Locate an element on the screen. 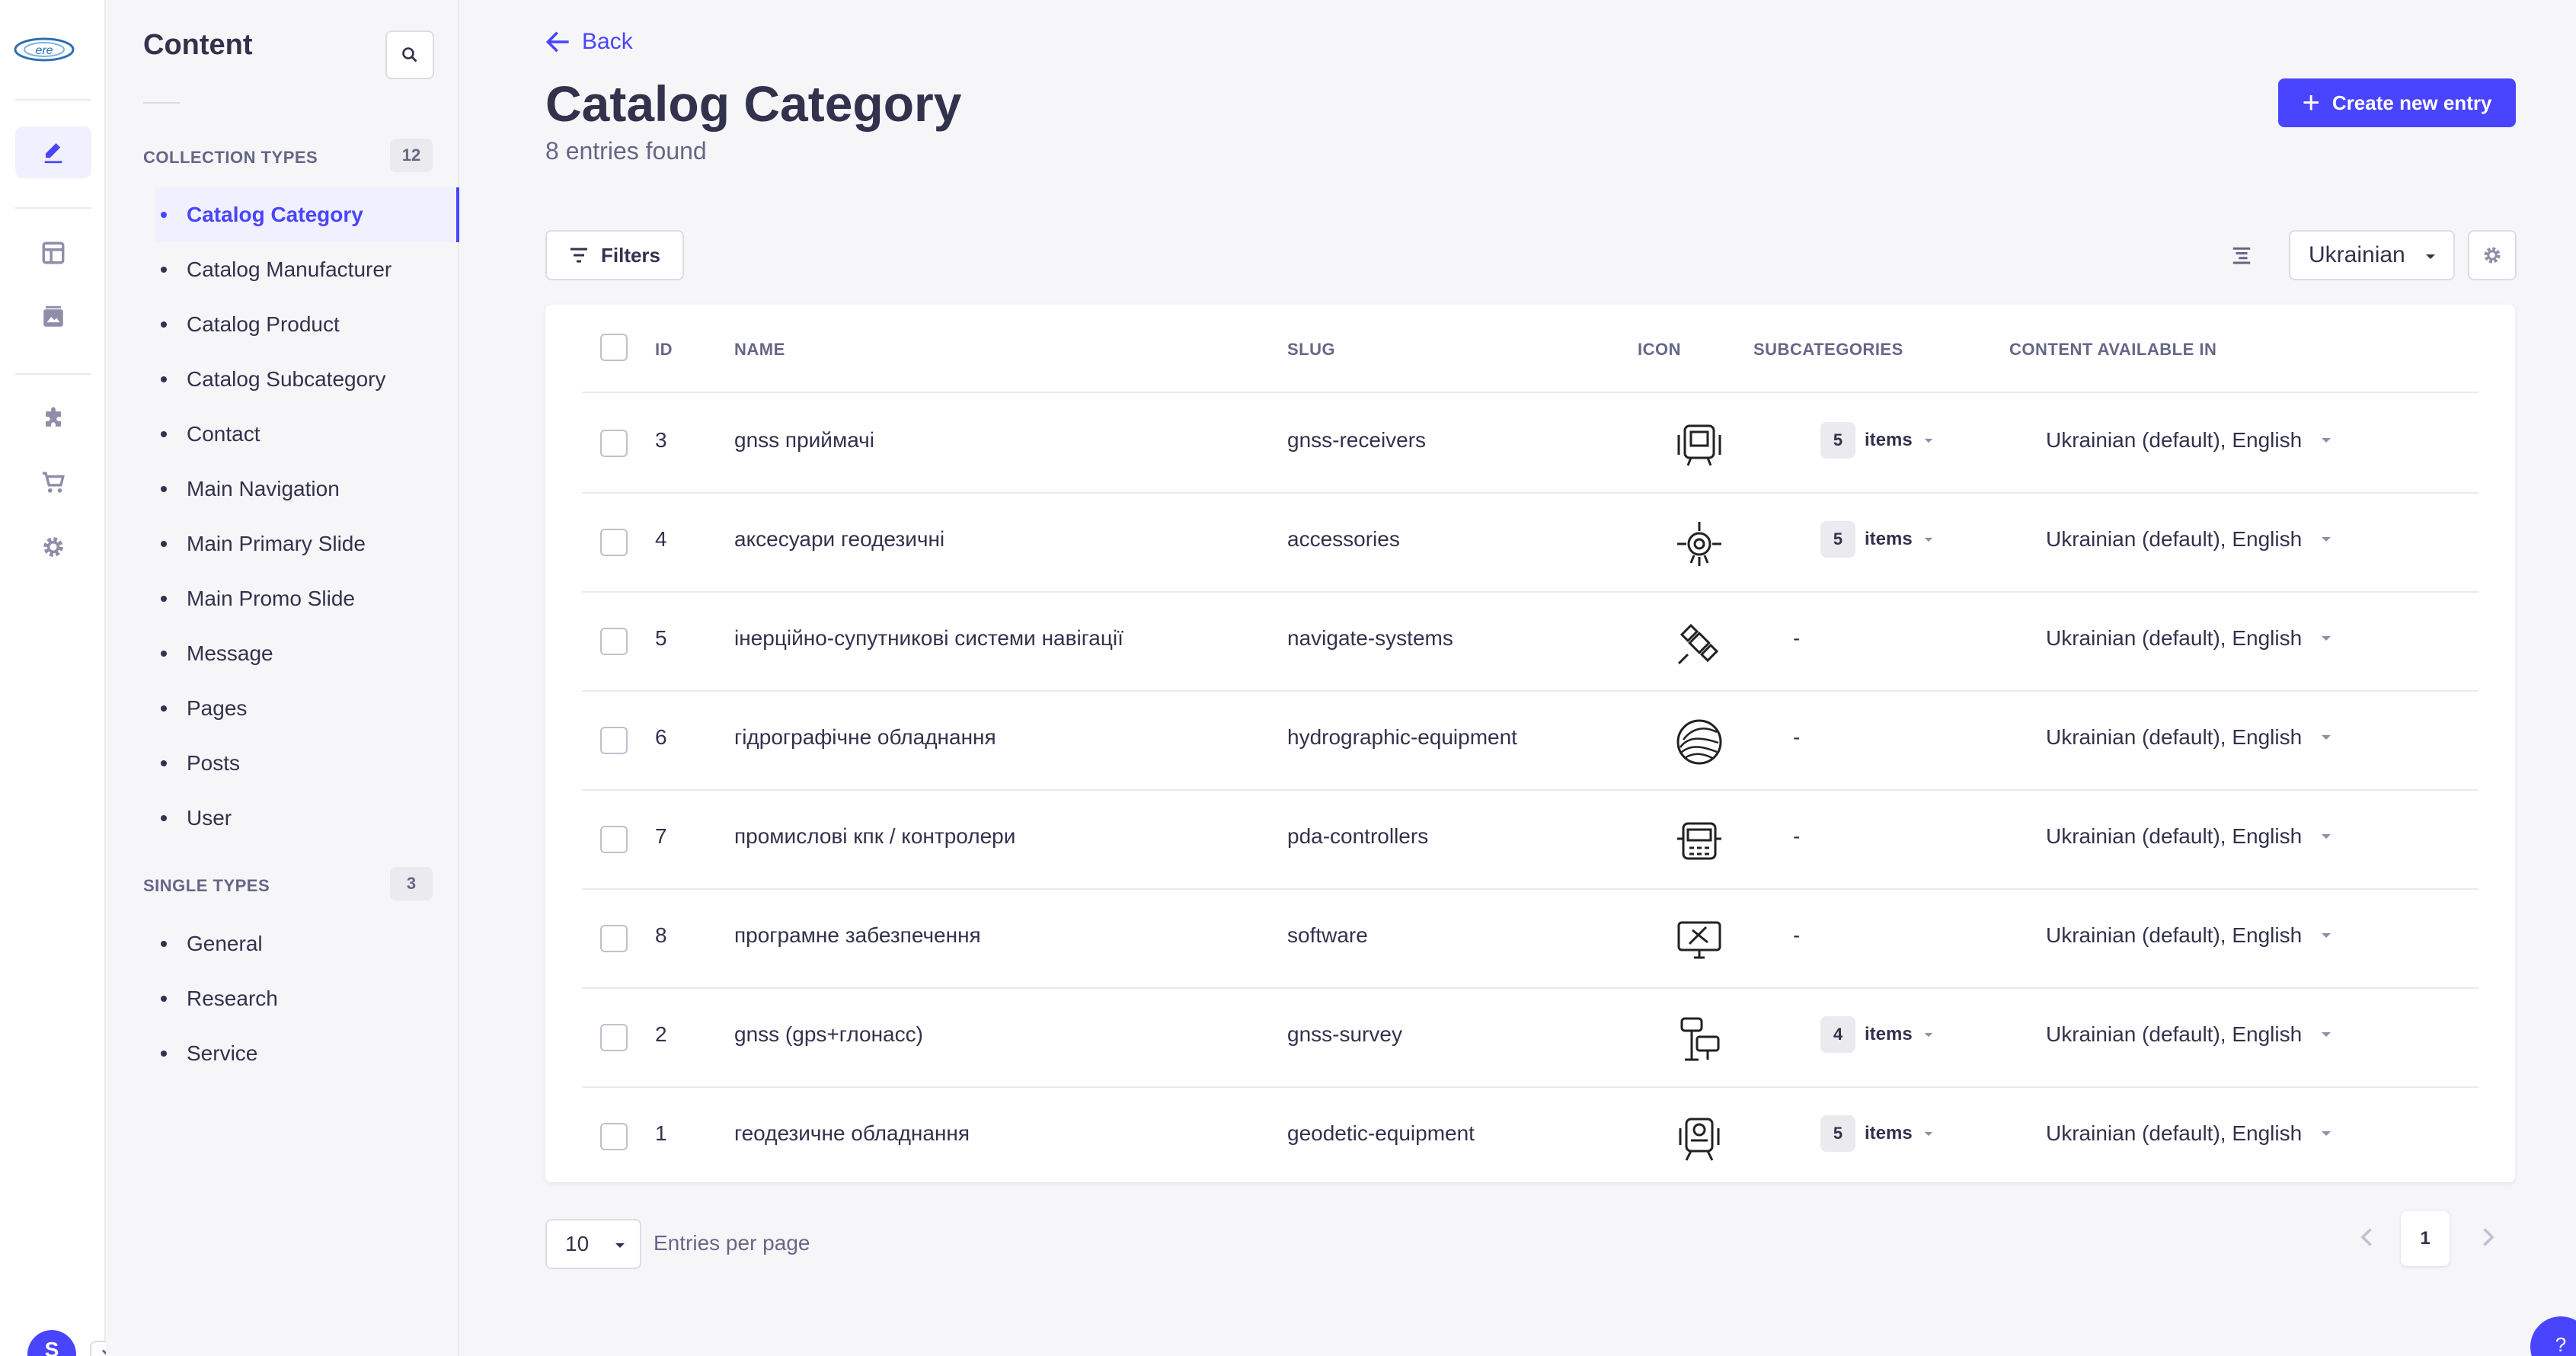 This screenshot has width=2576, height=1356. cell-id: 2 is located at coordinates (661, 1034).